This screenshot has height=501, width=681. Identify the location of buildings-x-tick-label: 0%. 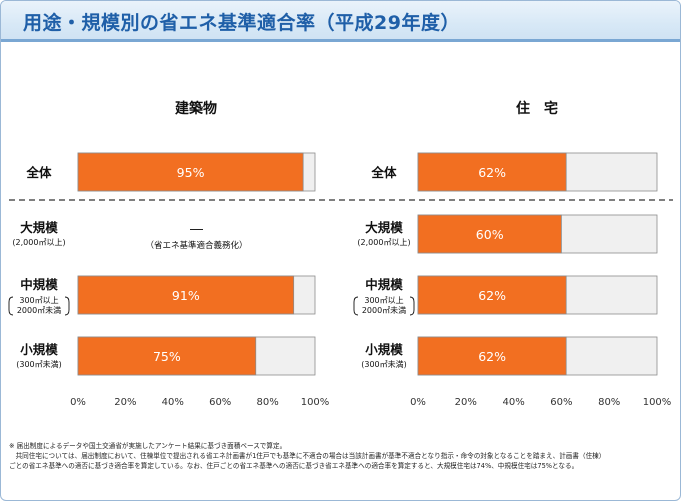
(78, 402).